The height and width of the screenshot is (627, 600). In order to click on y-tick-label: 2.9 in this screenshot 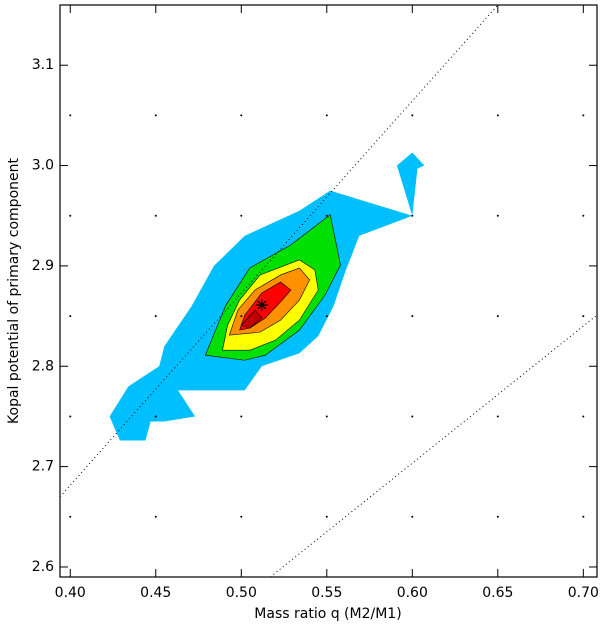, I will do `click(43, 266)`.